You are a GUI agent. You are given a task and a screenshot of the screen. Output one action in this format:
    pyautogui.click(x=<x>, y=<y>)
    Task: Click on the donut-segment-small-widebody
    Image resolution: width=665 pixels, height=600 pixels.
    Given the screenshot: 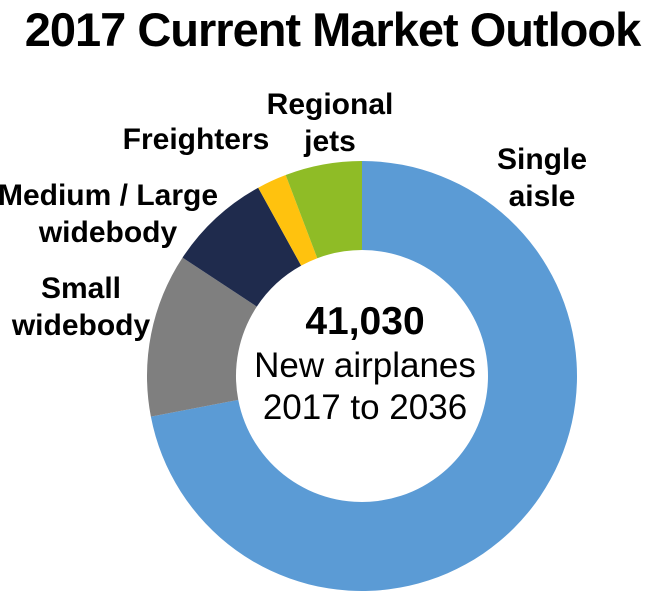 What is the action you would take?
    pyautogui.click(x=201, y=337)
    